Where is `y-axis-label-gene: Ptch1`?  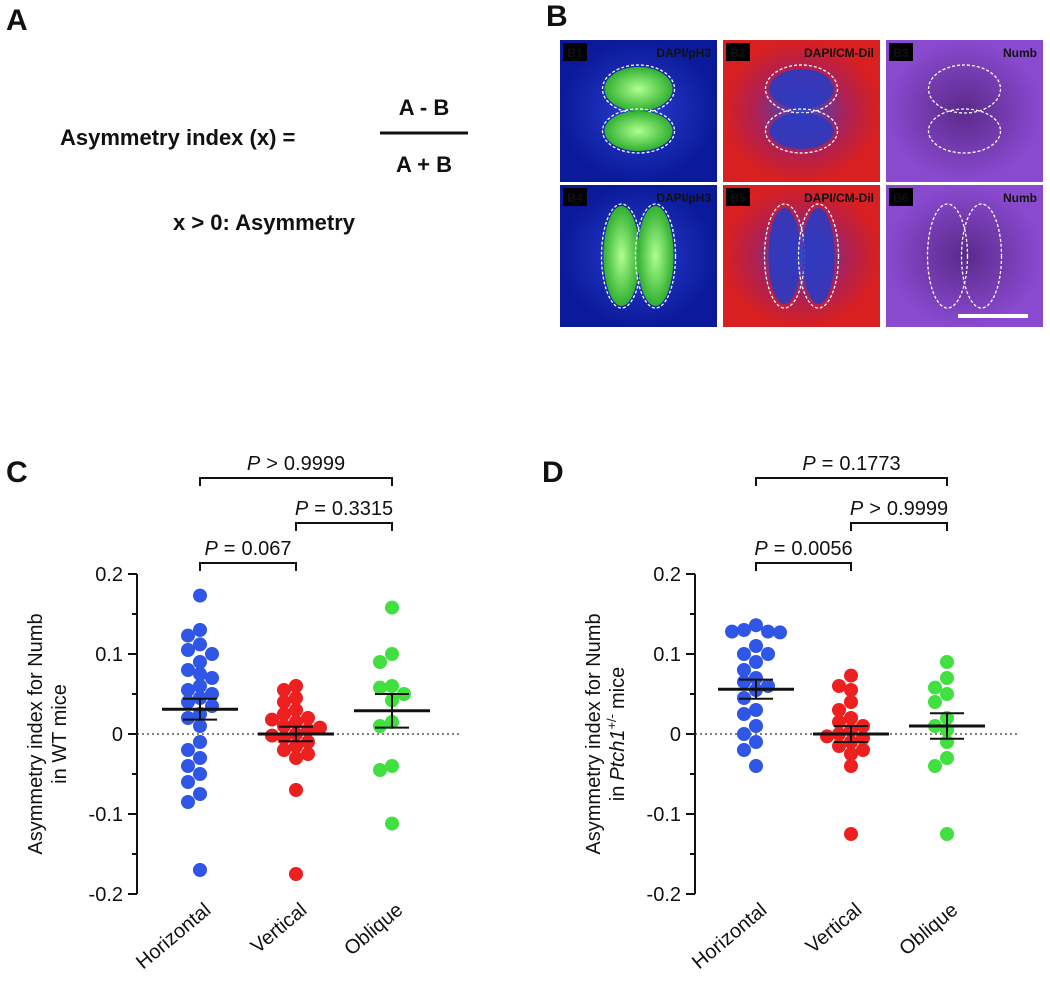
y-axis-label-gene: Ptch1 is located at coordinates (618, 755).